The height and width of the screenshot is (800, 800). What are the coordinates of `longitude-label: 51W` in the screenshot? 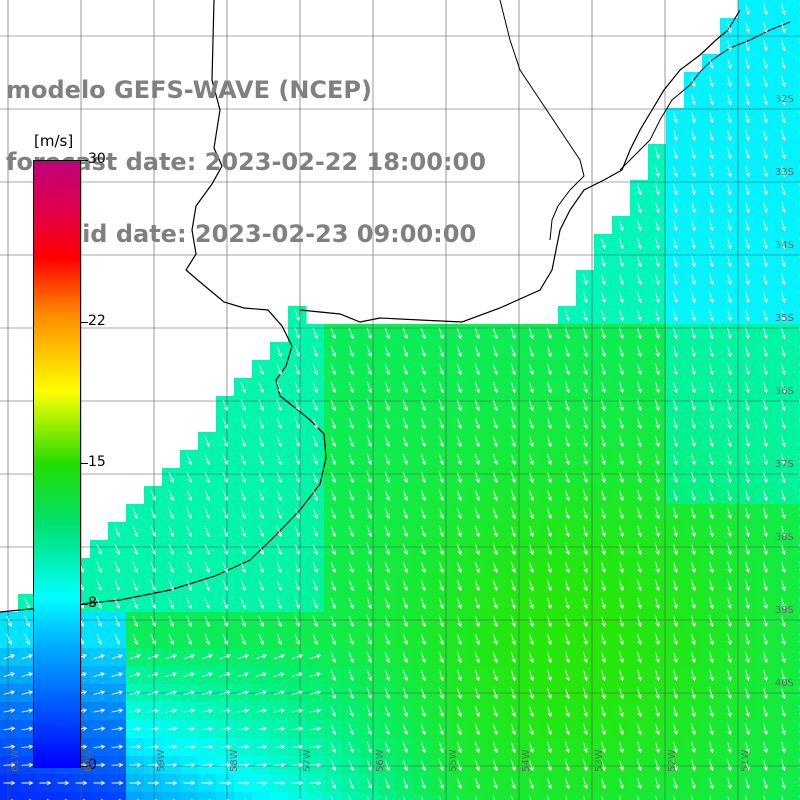 It's located at (745, 760).